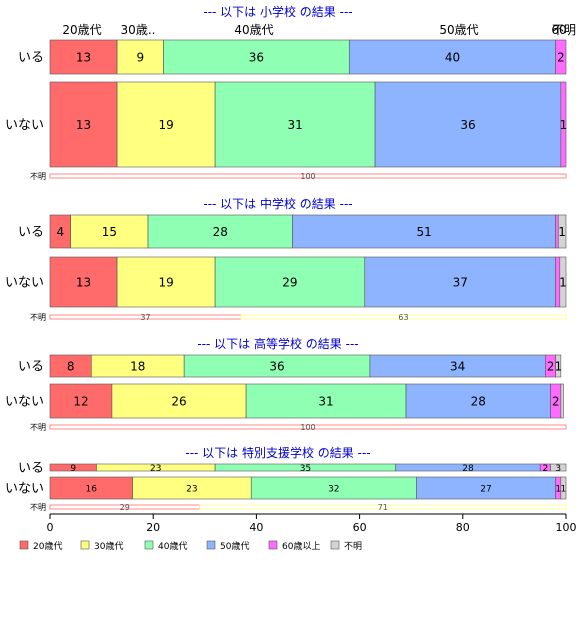  I want to click on top-category-label: 40歳代, so click(253, 30).